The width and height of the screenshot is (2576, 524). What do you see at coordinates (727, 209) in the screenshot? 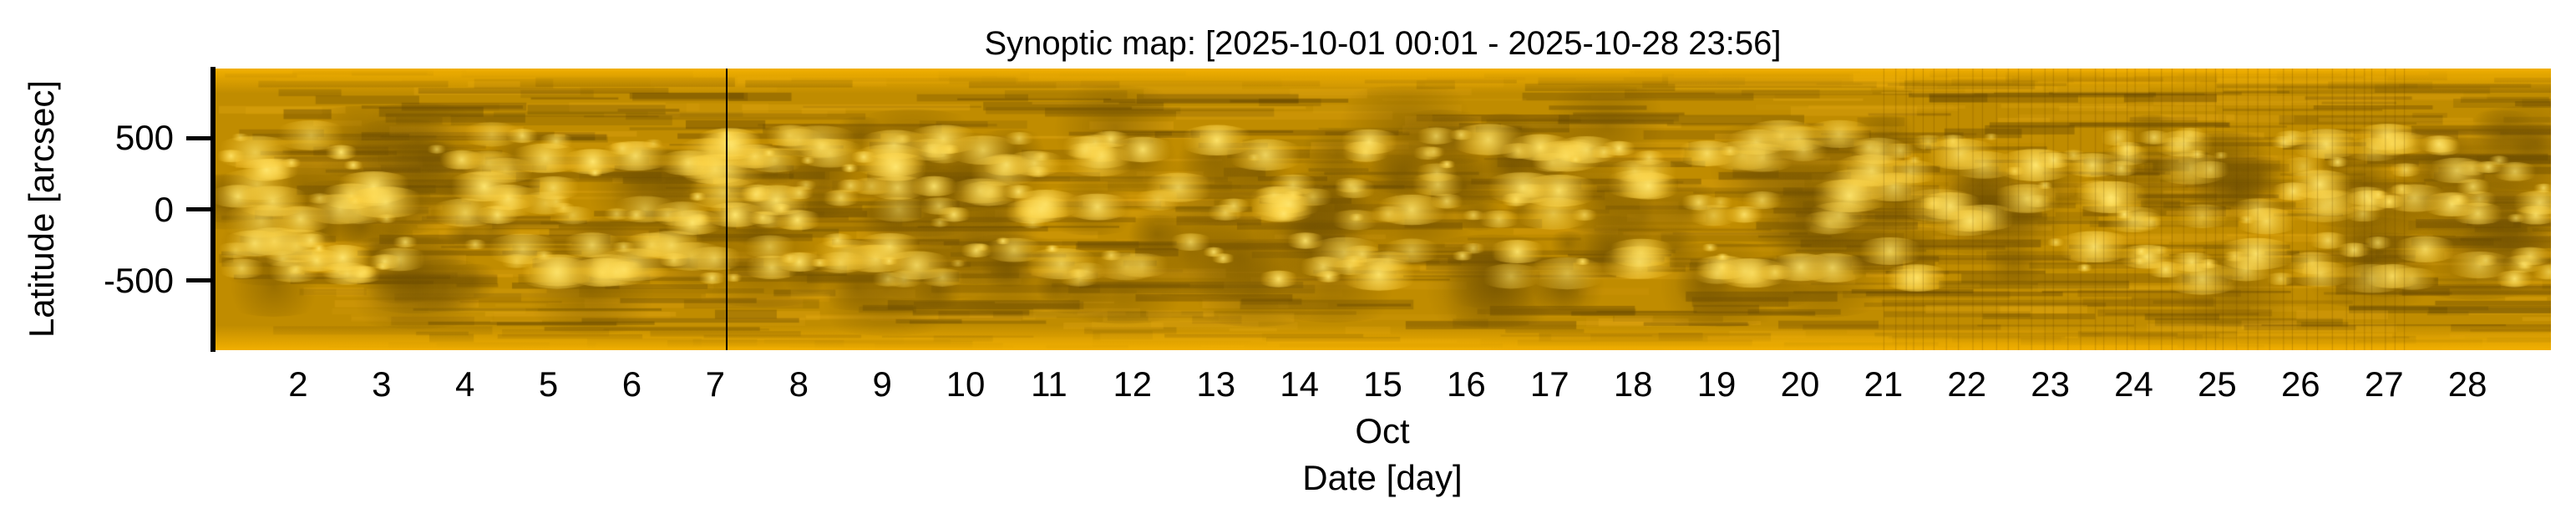
I see `data-gap-line` at bounding box center [727, 209].